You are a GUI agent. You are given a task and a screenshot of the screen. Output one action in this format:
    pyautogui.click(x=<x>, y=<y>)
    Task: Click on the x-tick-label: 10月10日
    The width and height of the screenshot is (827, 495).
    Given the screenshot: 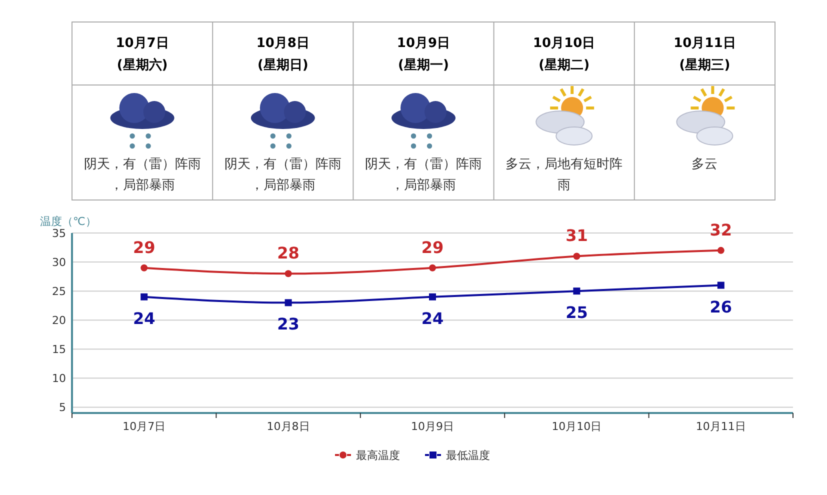 What is the action you would take?
    pyautogui.click(x=577, y=426)
    